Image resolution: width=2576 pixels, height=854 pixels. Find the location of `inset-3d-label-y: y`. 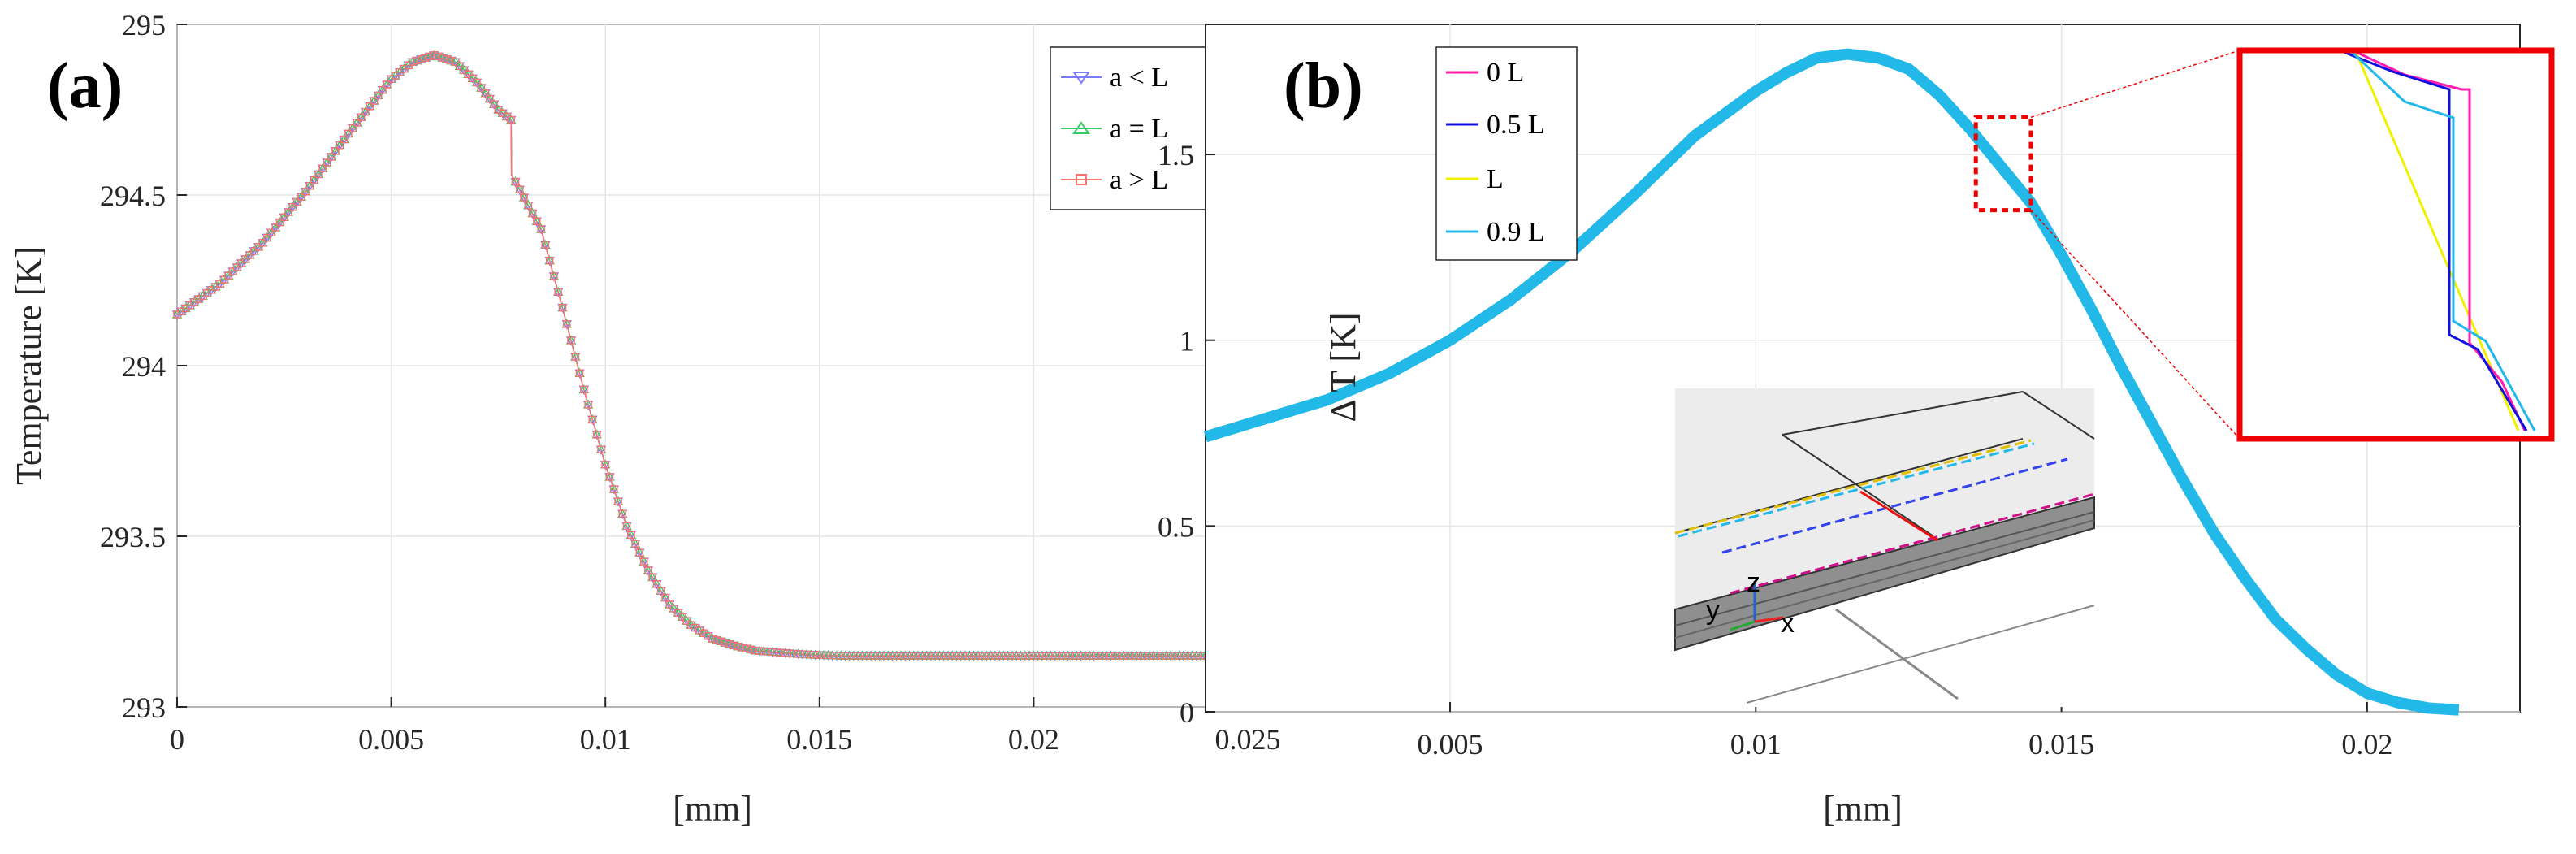

inset-3d-label-y: y is located at coordinates (1713, 610).